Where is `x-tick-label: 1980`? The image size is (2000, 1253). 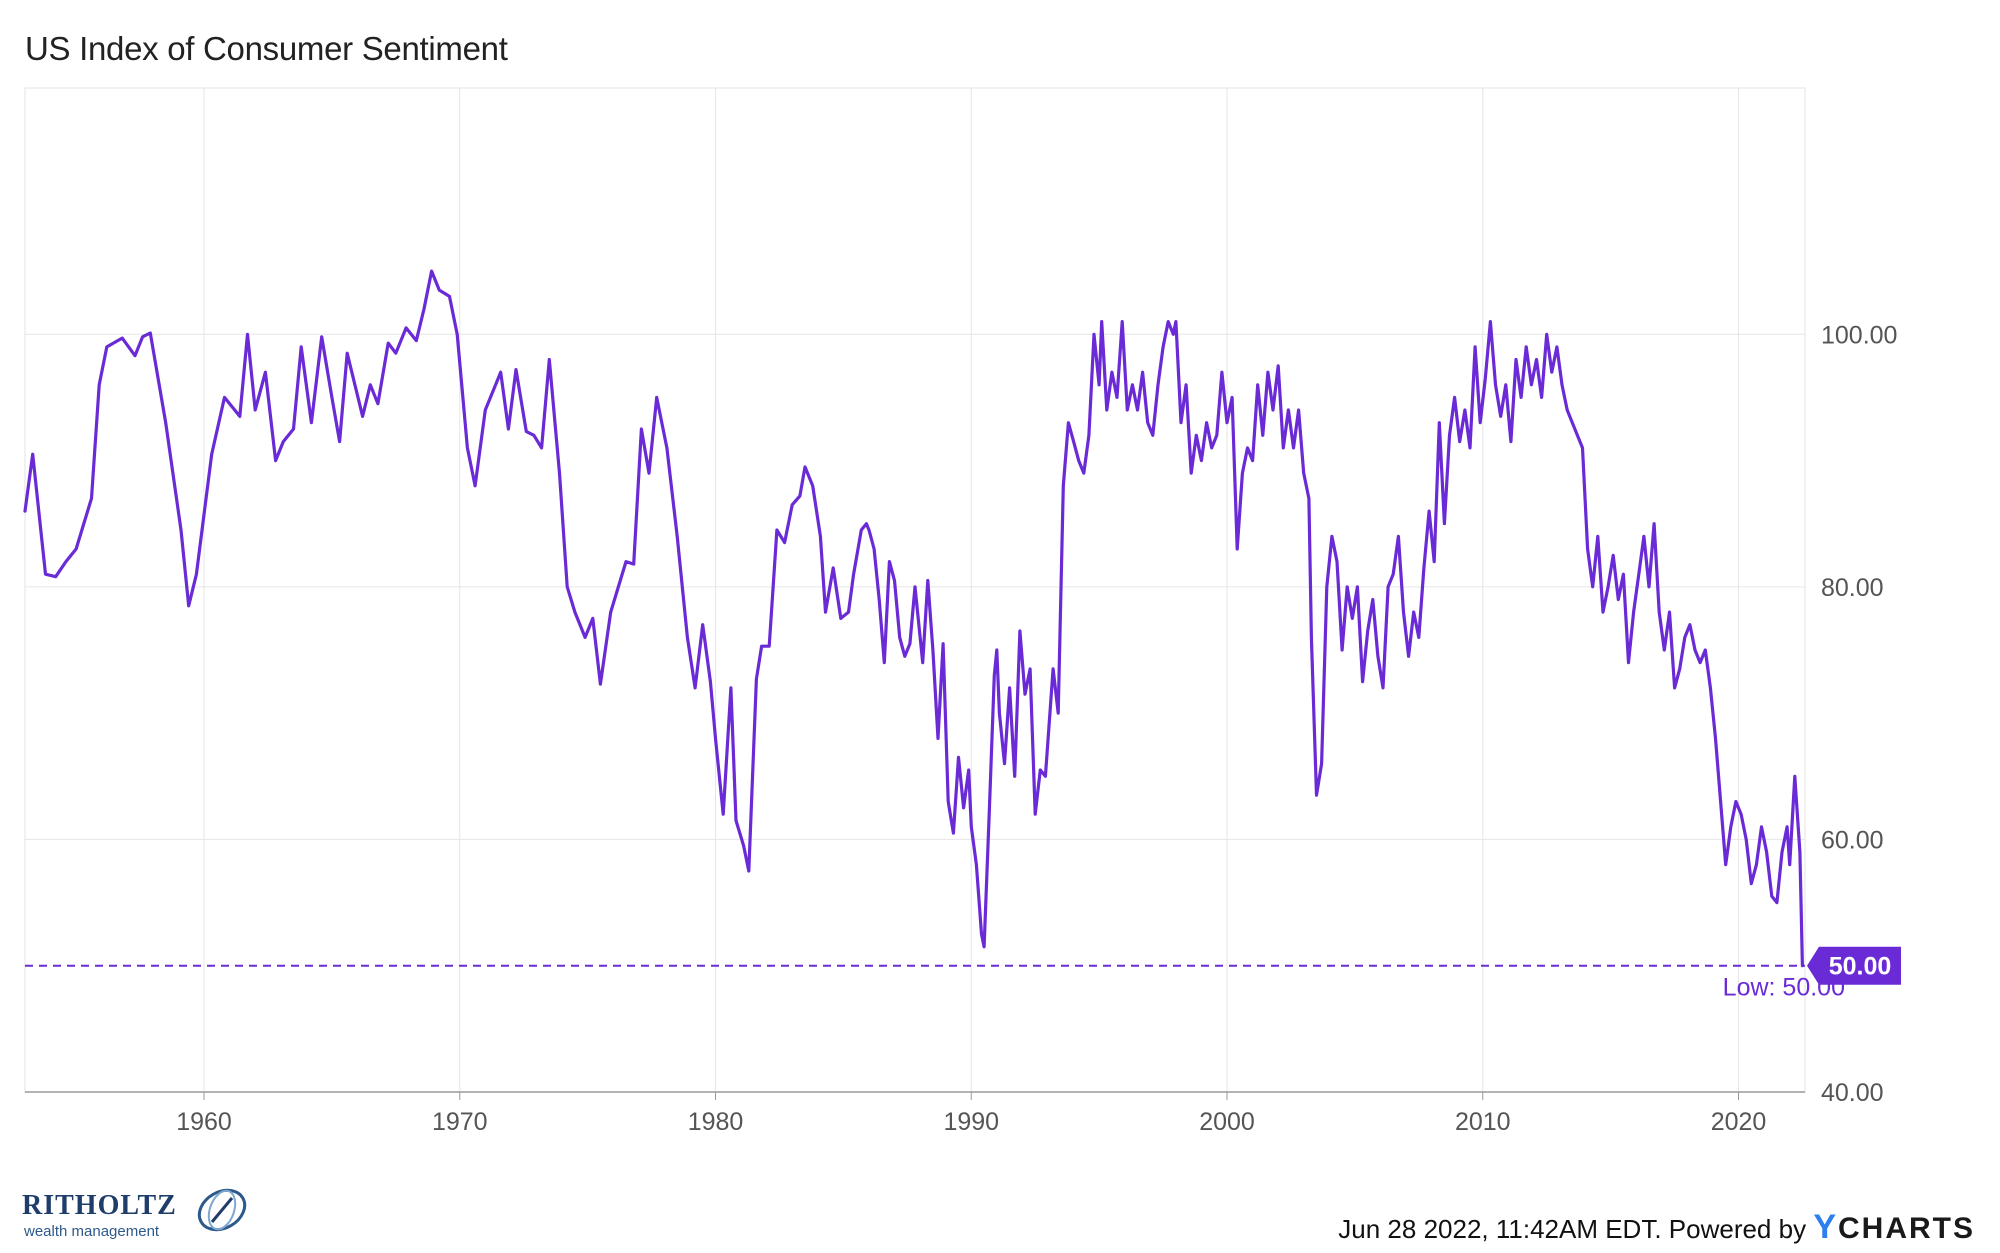 x-tick-label: 1980 is located at coordinates (716, 1122).